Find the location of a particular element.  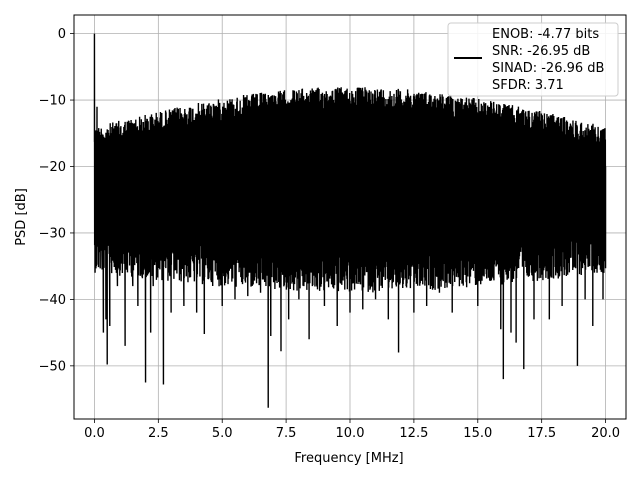

x-tick-label: 17.5 is located at coordinates (541, 433).